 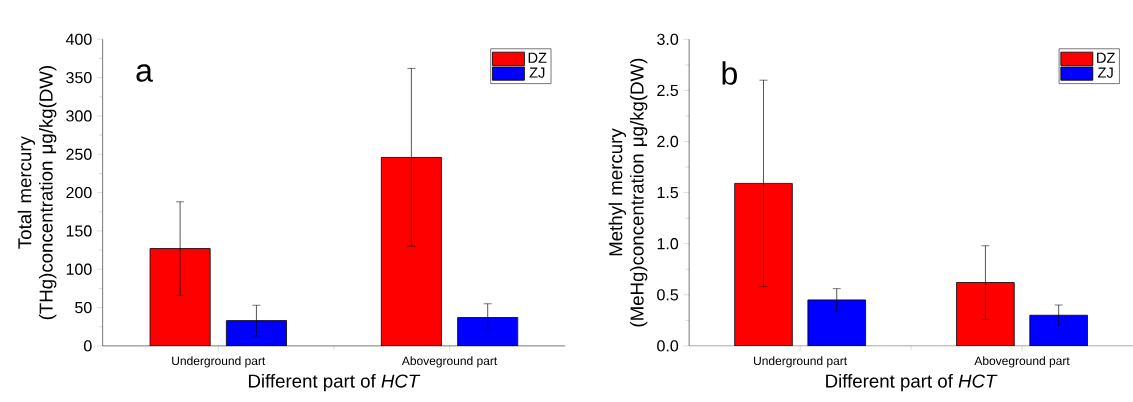 What do you see at coordinates (87, 346) in the screenshot?
I see `y-tick-label: 0` at bounding box center [87, 346].